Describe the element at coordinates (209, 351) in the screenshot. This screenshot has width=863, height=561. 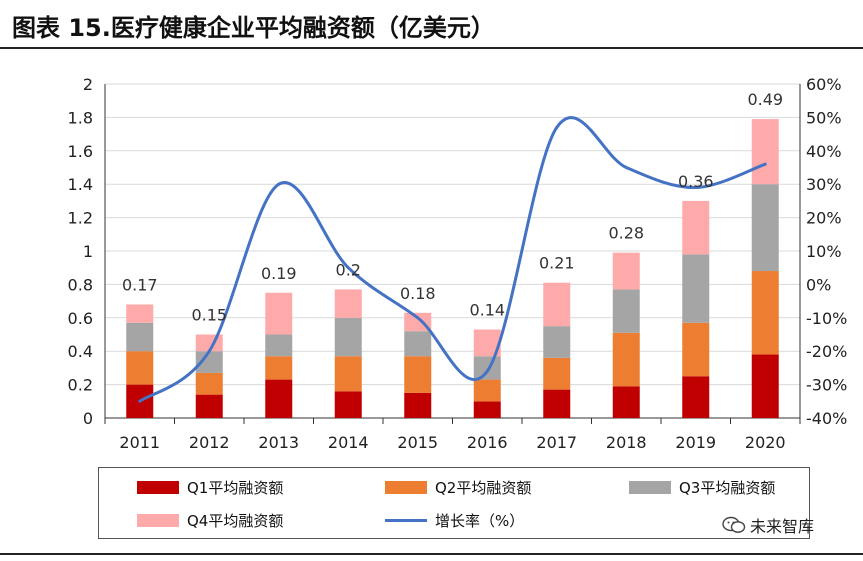
I see `growth-point-2012` at that location.